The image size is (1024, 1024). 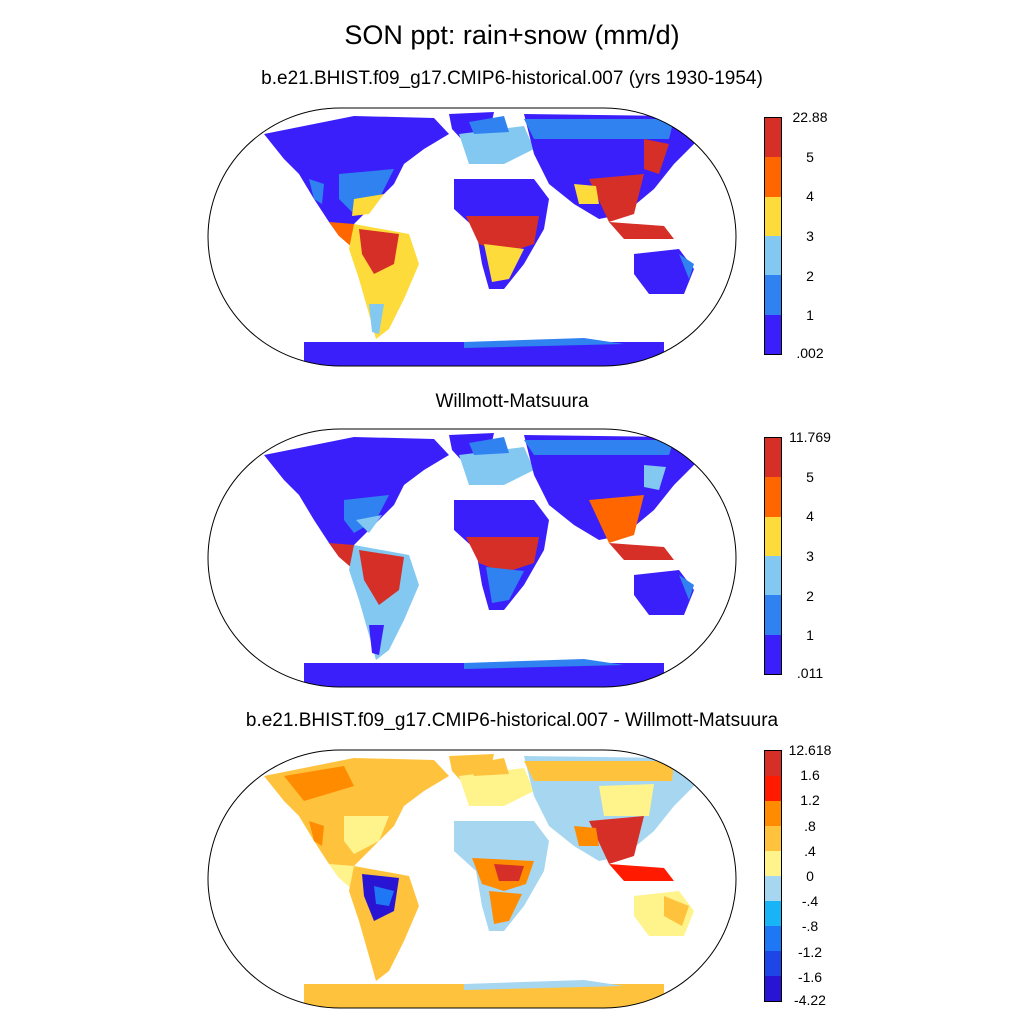 I want to click on colorbar-label: -1.6, so click(x=810, y=976).